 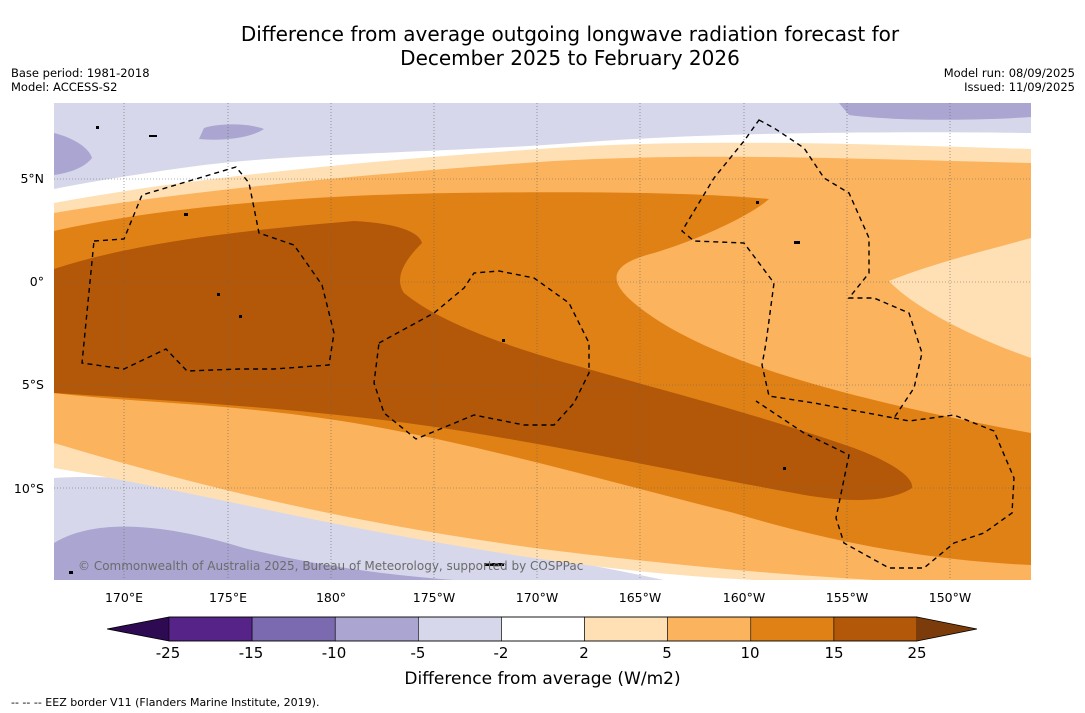 I want to click on lat-label-5n: 5°N, so click(x=32, y=178).